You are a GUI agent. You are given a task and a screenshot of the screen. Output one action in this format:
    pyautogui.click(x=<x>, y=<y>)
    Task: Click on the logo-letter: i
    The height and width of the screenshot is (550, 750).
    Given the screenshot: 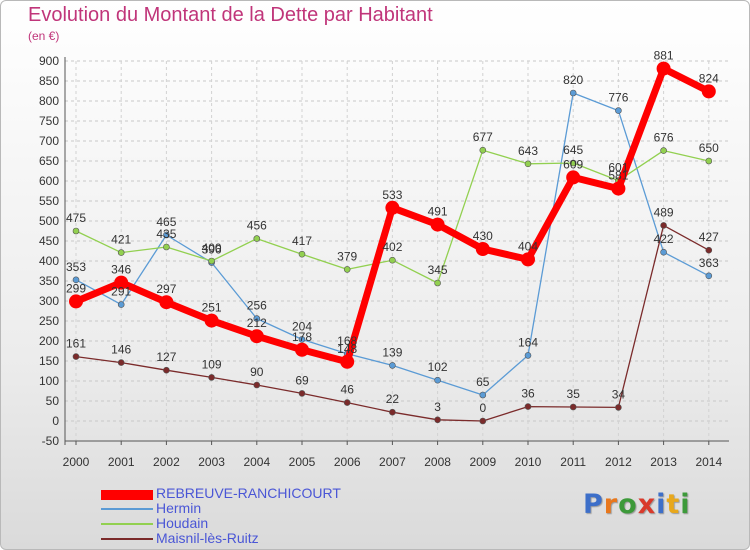 What is the action you would take?
    pyautogui.click(x=661, y=504)
    